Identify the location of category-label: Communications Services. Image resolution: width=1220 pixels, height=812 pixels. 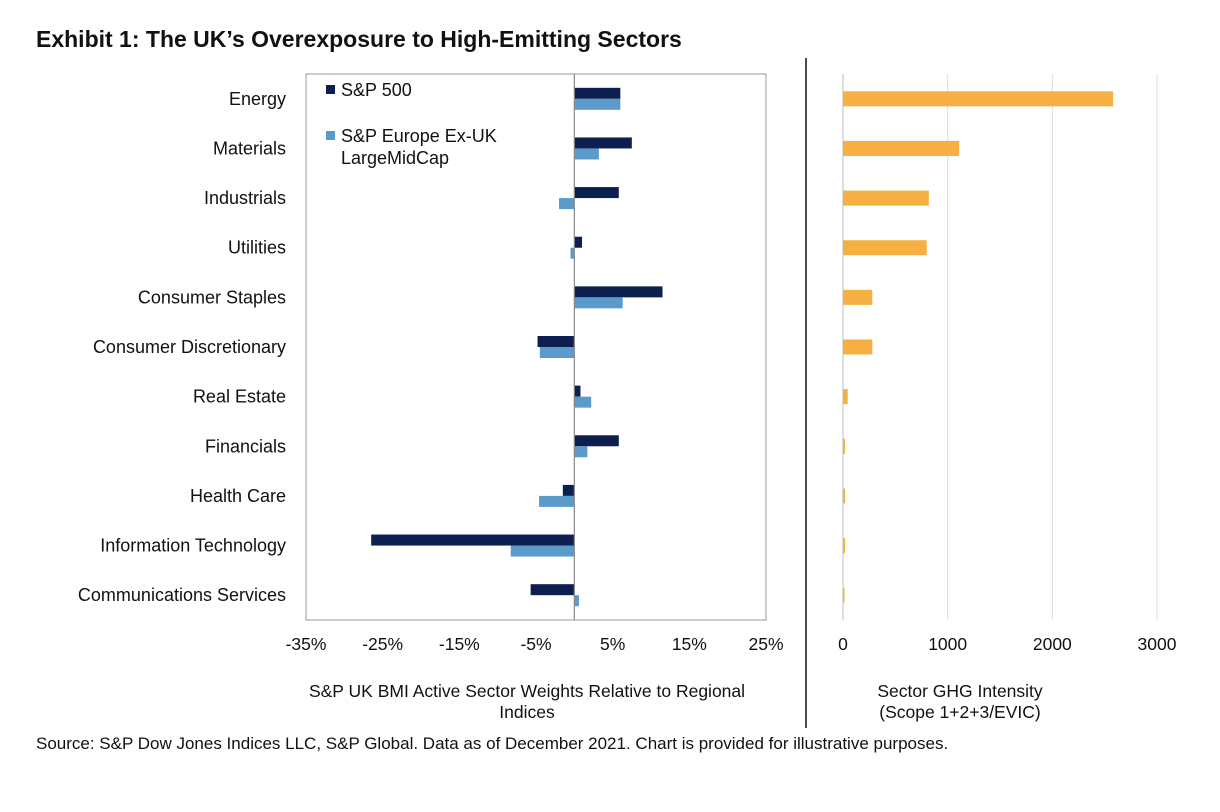
(182, 595).